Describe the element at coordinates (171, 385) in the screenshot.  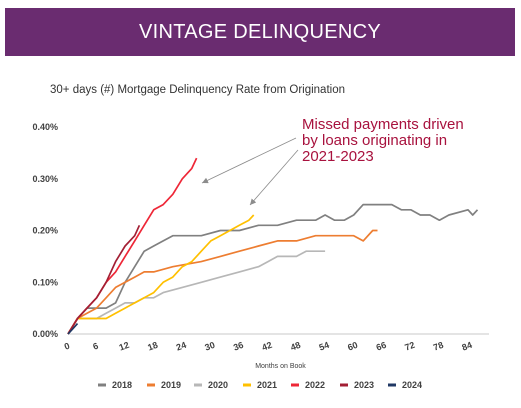
I see `legend-label-2019: 2019` at that location.